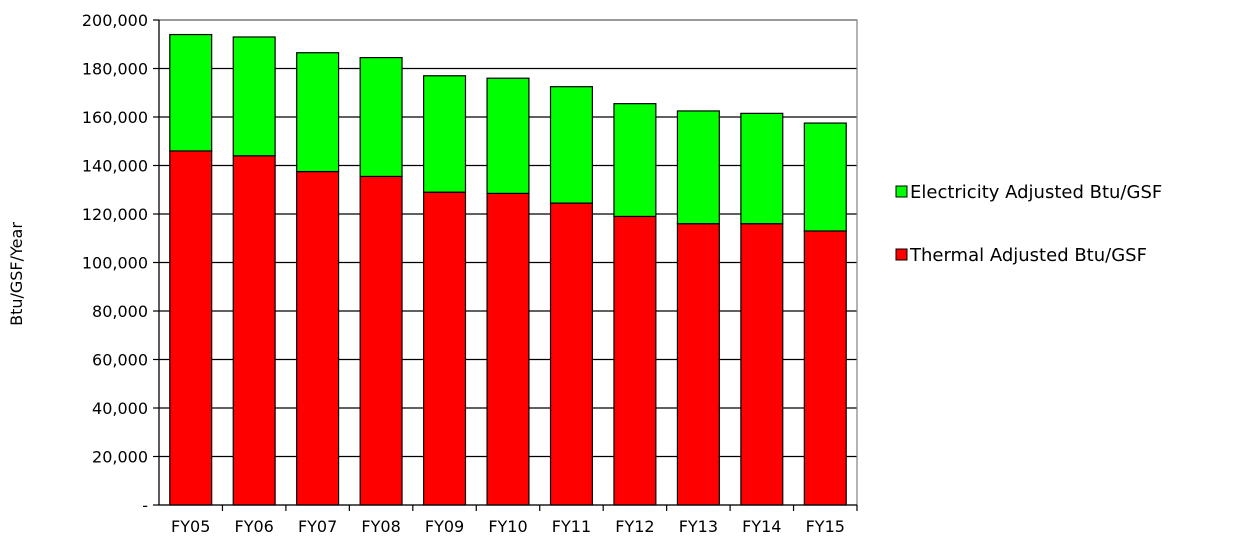 The width and height of the screenshot is (1243, 541). What do you see at coordinates (508, 349) in the screenshot?
I see `bar-thermal-fy10` at bounding box center [508, 349].